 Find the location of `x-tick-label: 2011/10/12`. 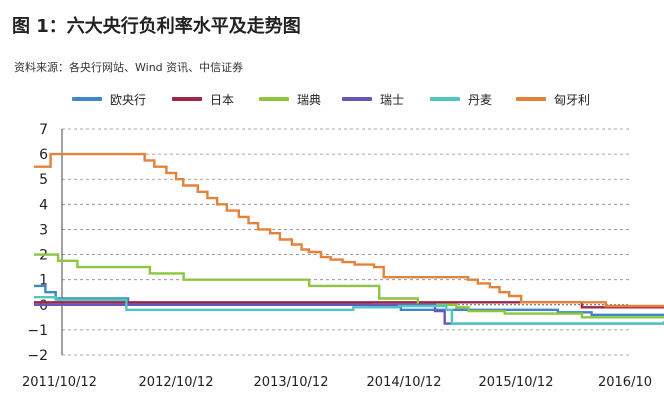

x-tick-label: 2011/10/12 is located at coordinates (59, 382).